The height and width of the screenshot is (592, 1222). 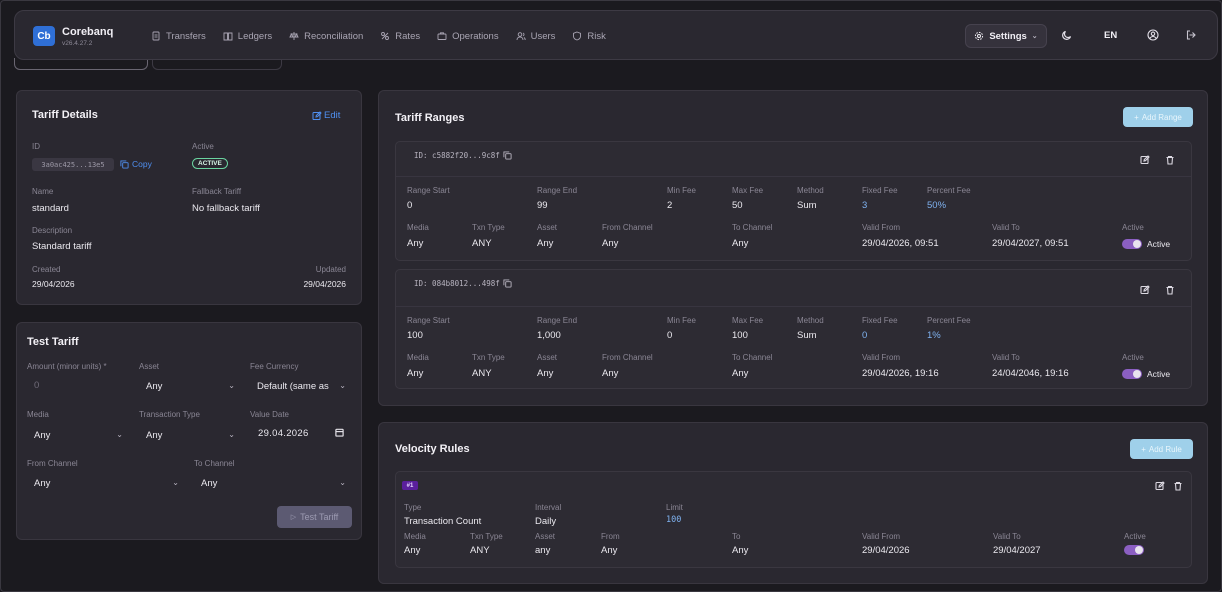 I want to click on limit-label: Limit, so click(x=674, y=507).